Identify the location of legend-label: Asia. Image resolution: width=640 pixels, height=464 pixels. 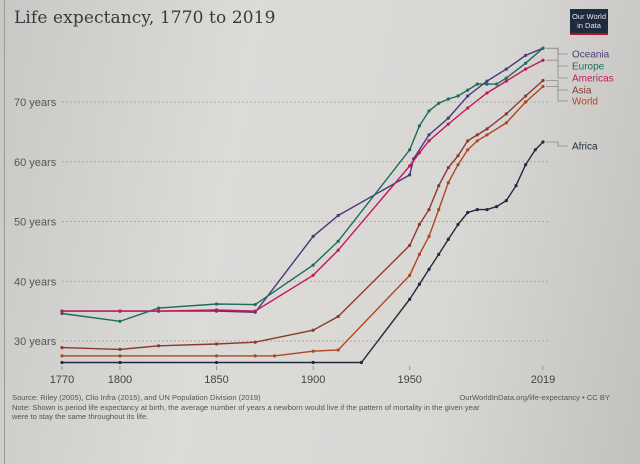
(582, 91).